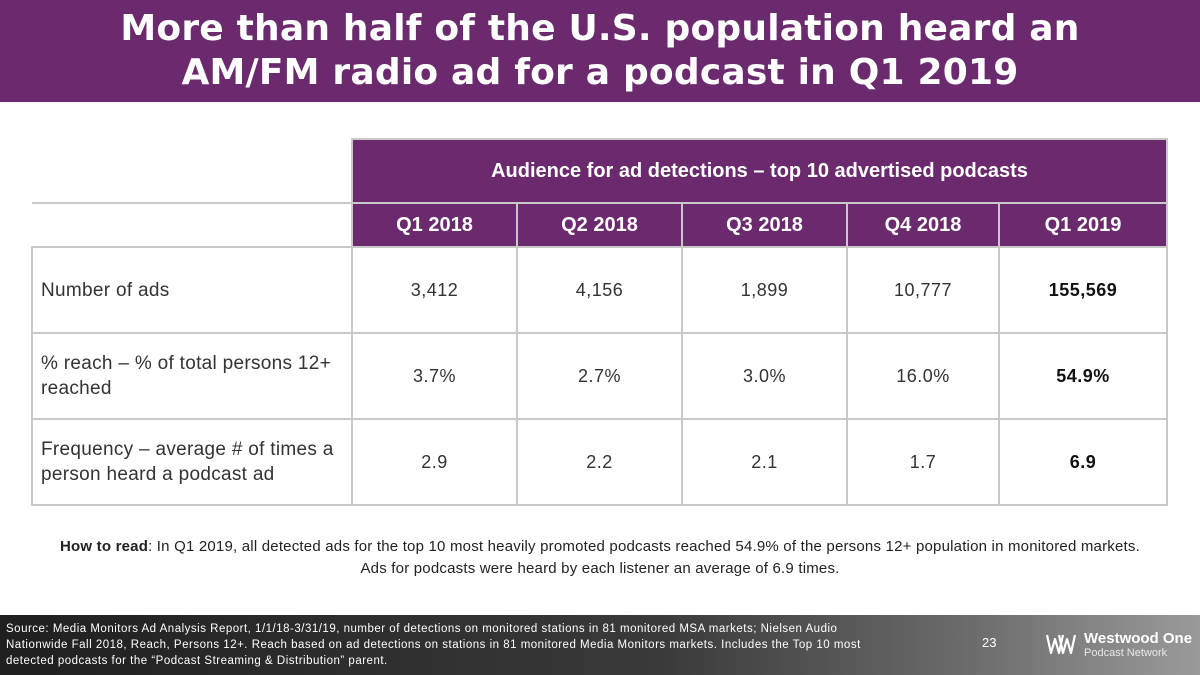 The width and height of the screenshot is (1200, 675). What do you see at coordinates (764, 462) in the screenshot?
I see `table-cell: 2.1` at bounding box center [764, 462].